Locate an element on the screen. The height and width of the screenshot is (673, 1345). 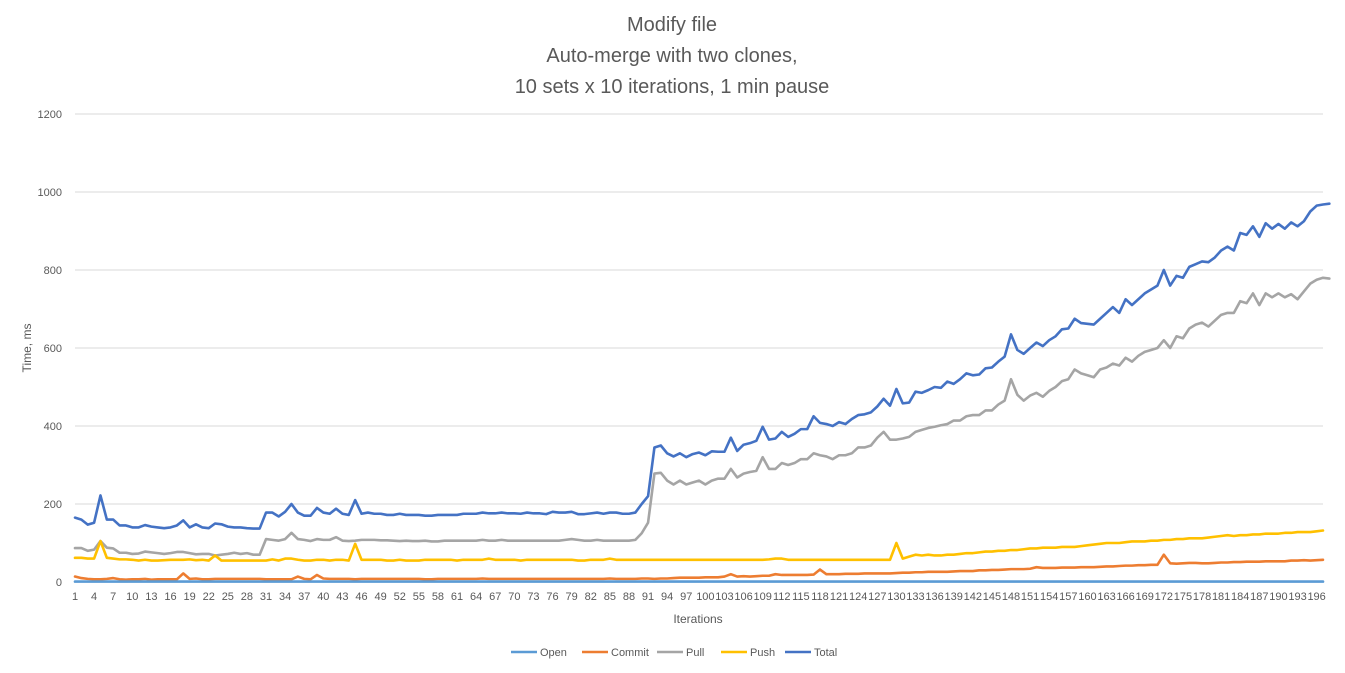
x-tick-label: 10 is located at coordinates (132, 597).